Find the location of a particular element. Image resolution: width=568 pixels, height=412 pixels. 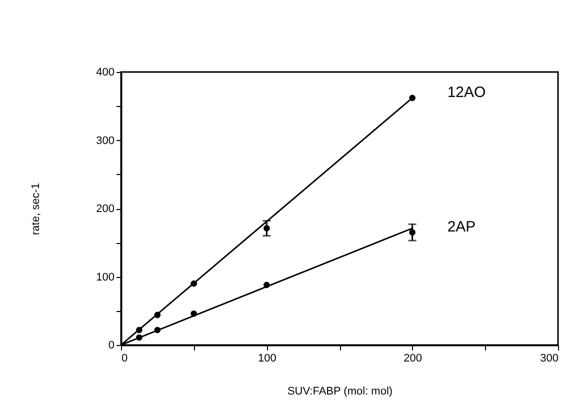

x-tick-label: 0 is located at coordinates (125, 358).